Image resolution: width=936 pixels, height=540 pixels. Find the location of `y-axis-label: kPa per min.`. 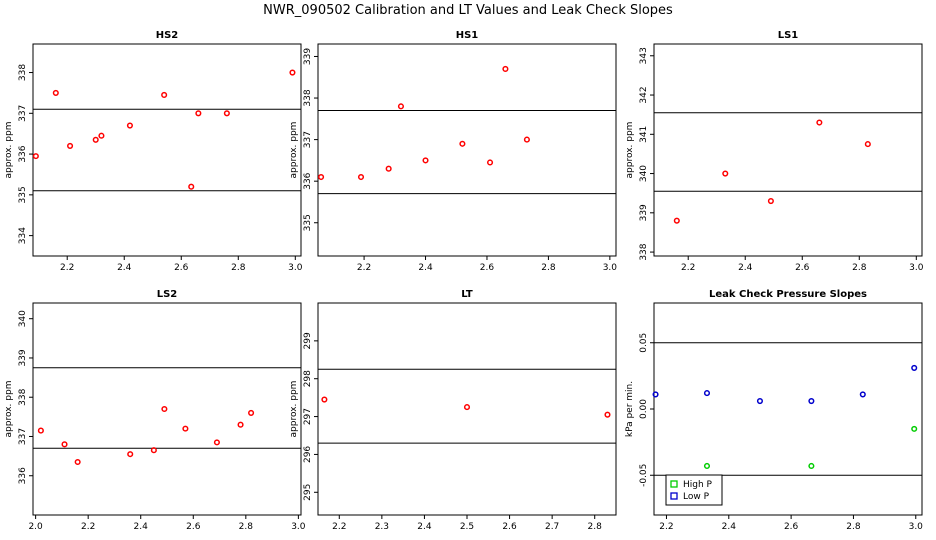

y-axis-label: kPa per min. is located at coordinates (630, 409).